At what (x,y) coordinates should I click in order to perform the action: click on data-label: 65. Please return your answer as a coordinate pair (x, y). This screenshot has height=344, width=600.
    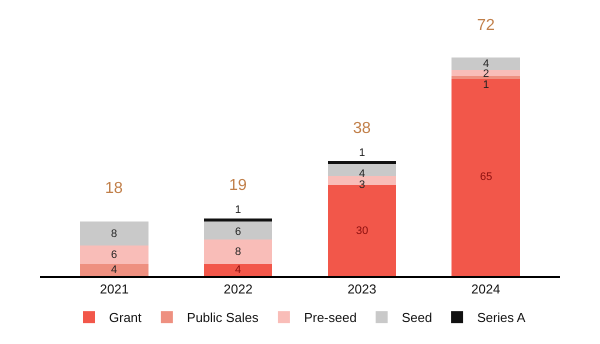
    Looking at the image, I should click on (486, 177).